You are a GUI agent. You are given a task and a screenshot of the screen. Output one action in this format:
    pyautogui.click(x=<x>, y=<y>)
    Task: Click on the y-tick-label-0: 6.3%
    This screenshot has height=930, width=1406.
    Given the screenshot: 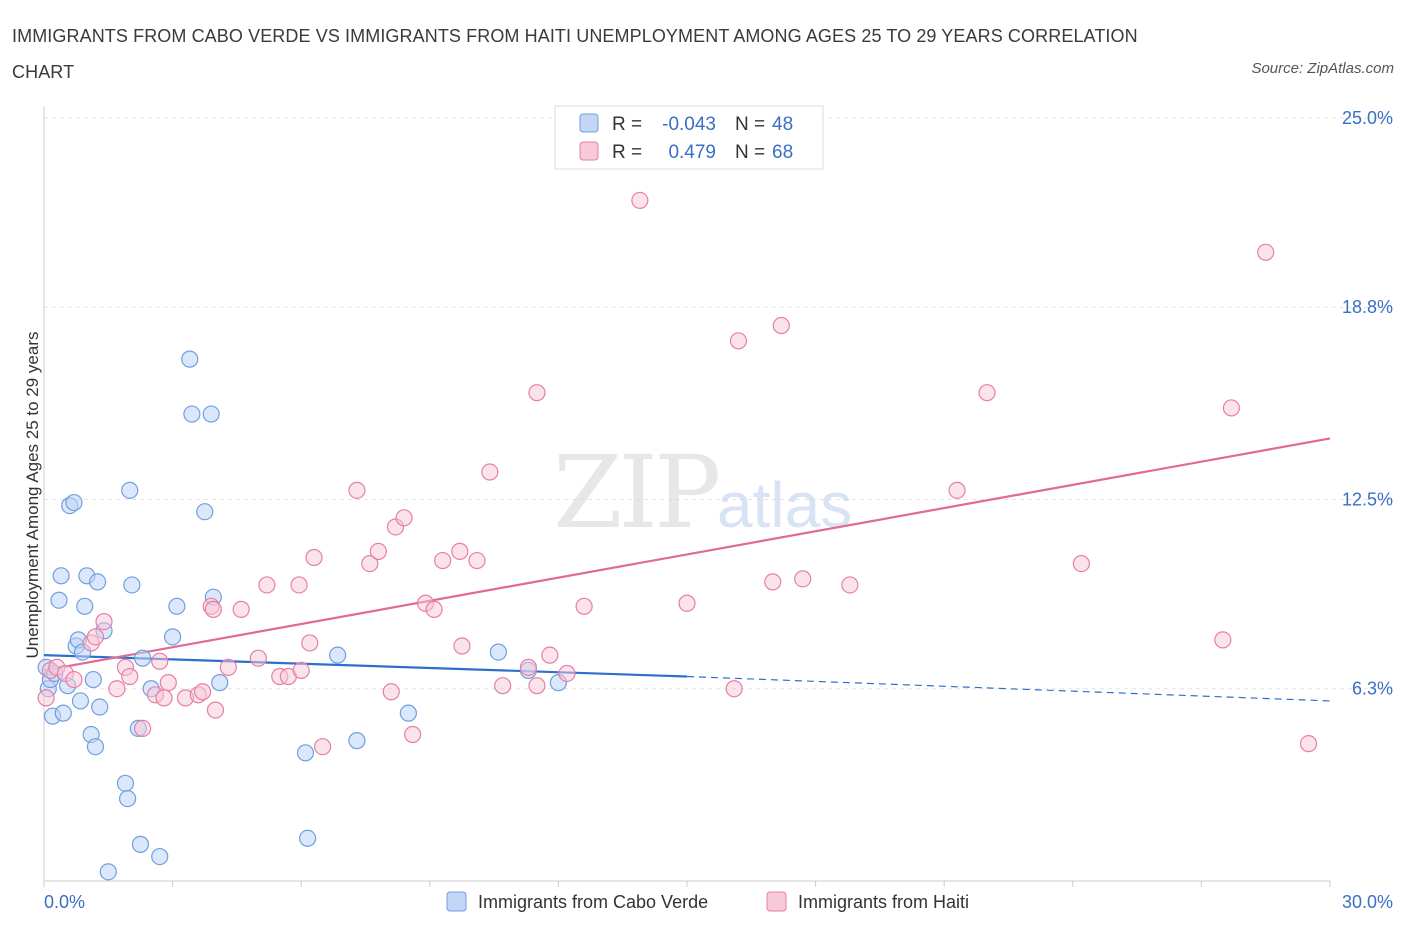 What is the action you would take?
    pyautogui.click(x=1372, y=689)
    